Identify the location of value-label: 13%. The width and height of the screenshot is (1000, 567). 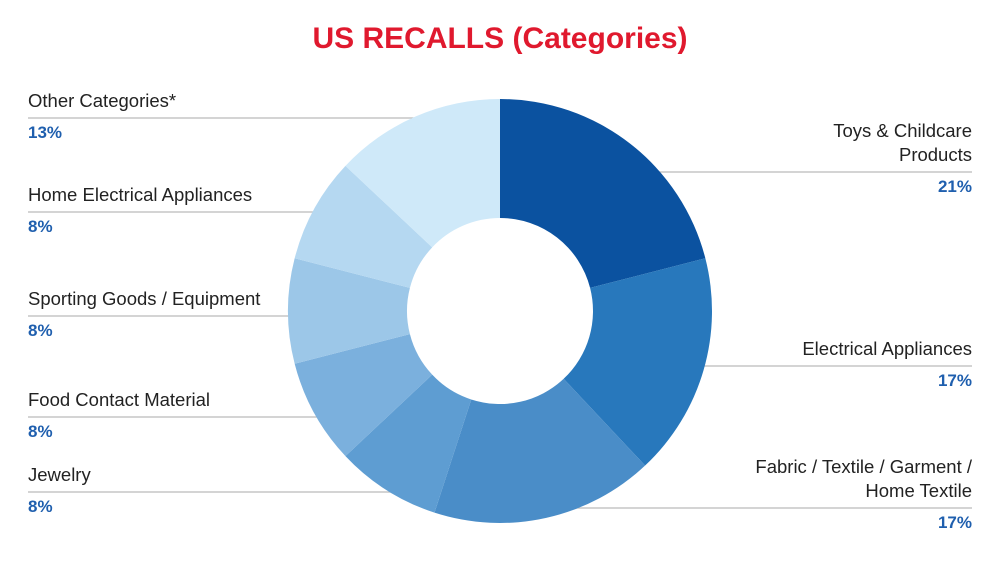
(45, 132).